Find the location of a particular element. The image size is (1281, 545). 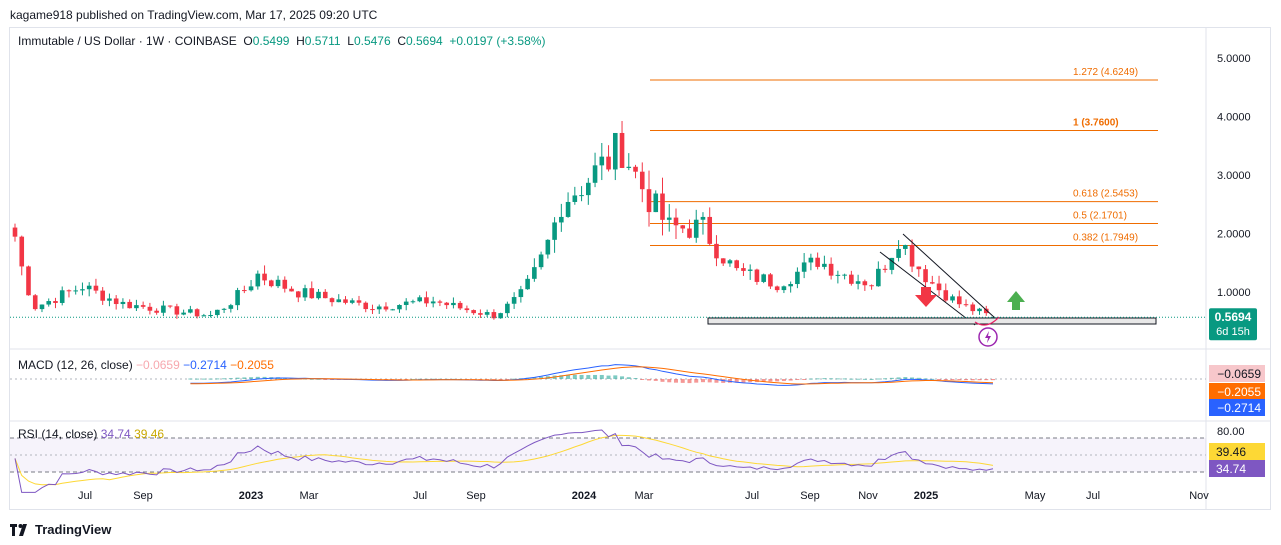

time-axis-tick: 2025 is located at coordinates (926, 496).